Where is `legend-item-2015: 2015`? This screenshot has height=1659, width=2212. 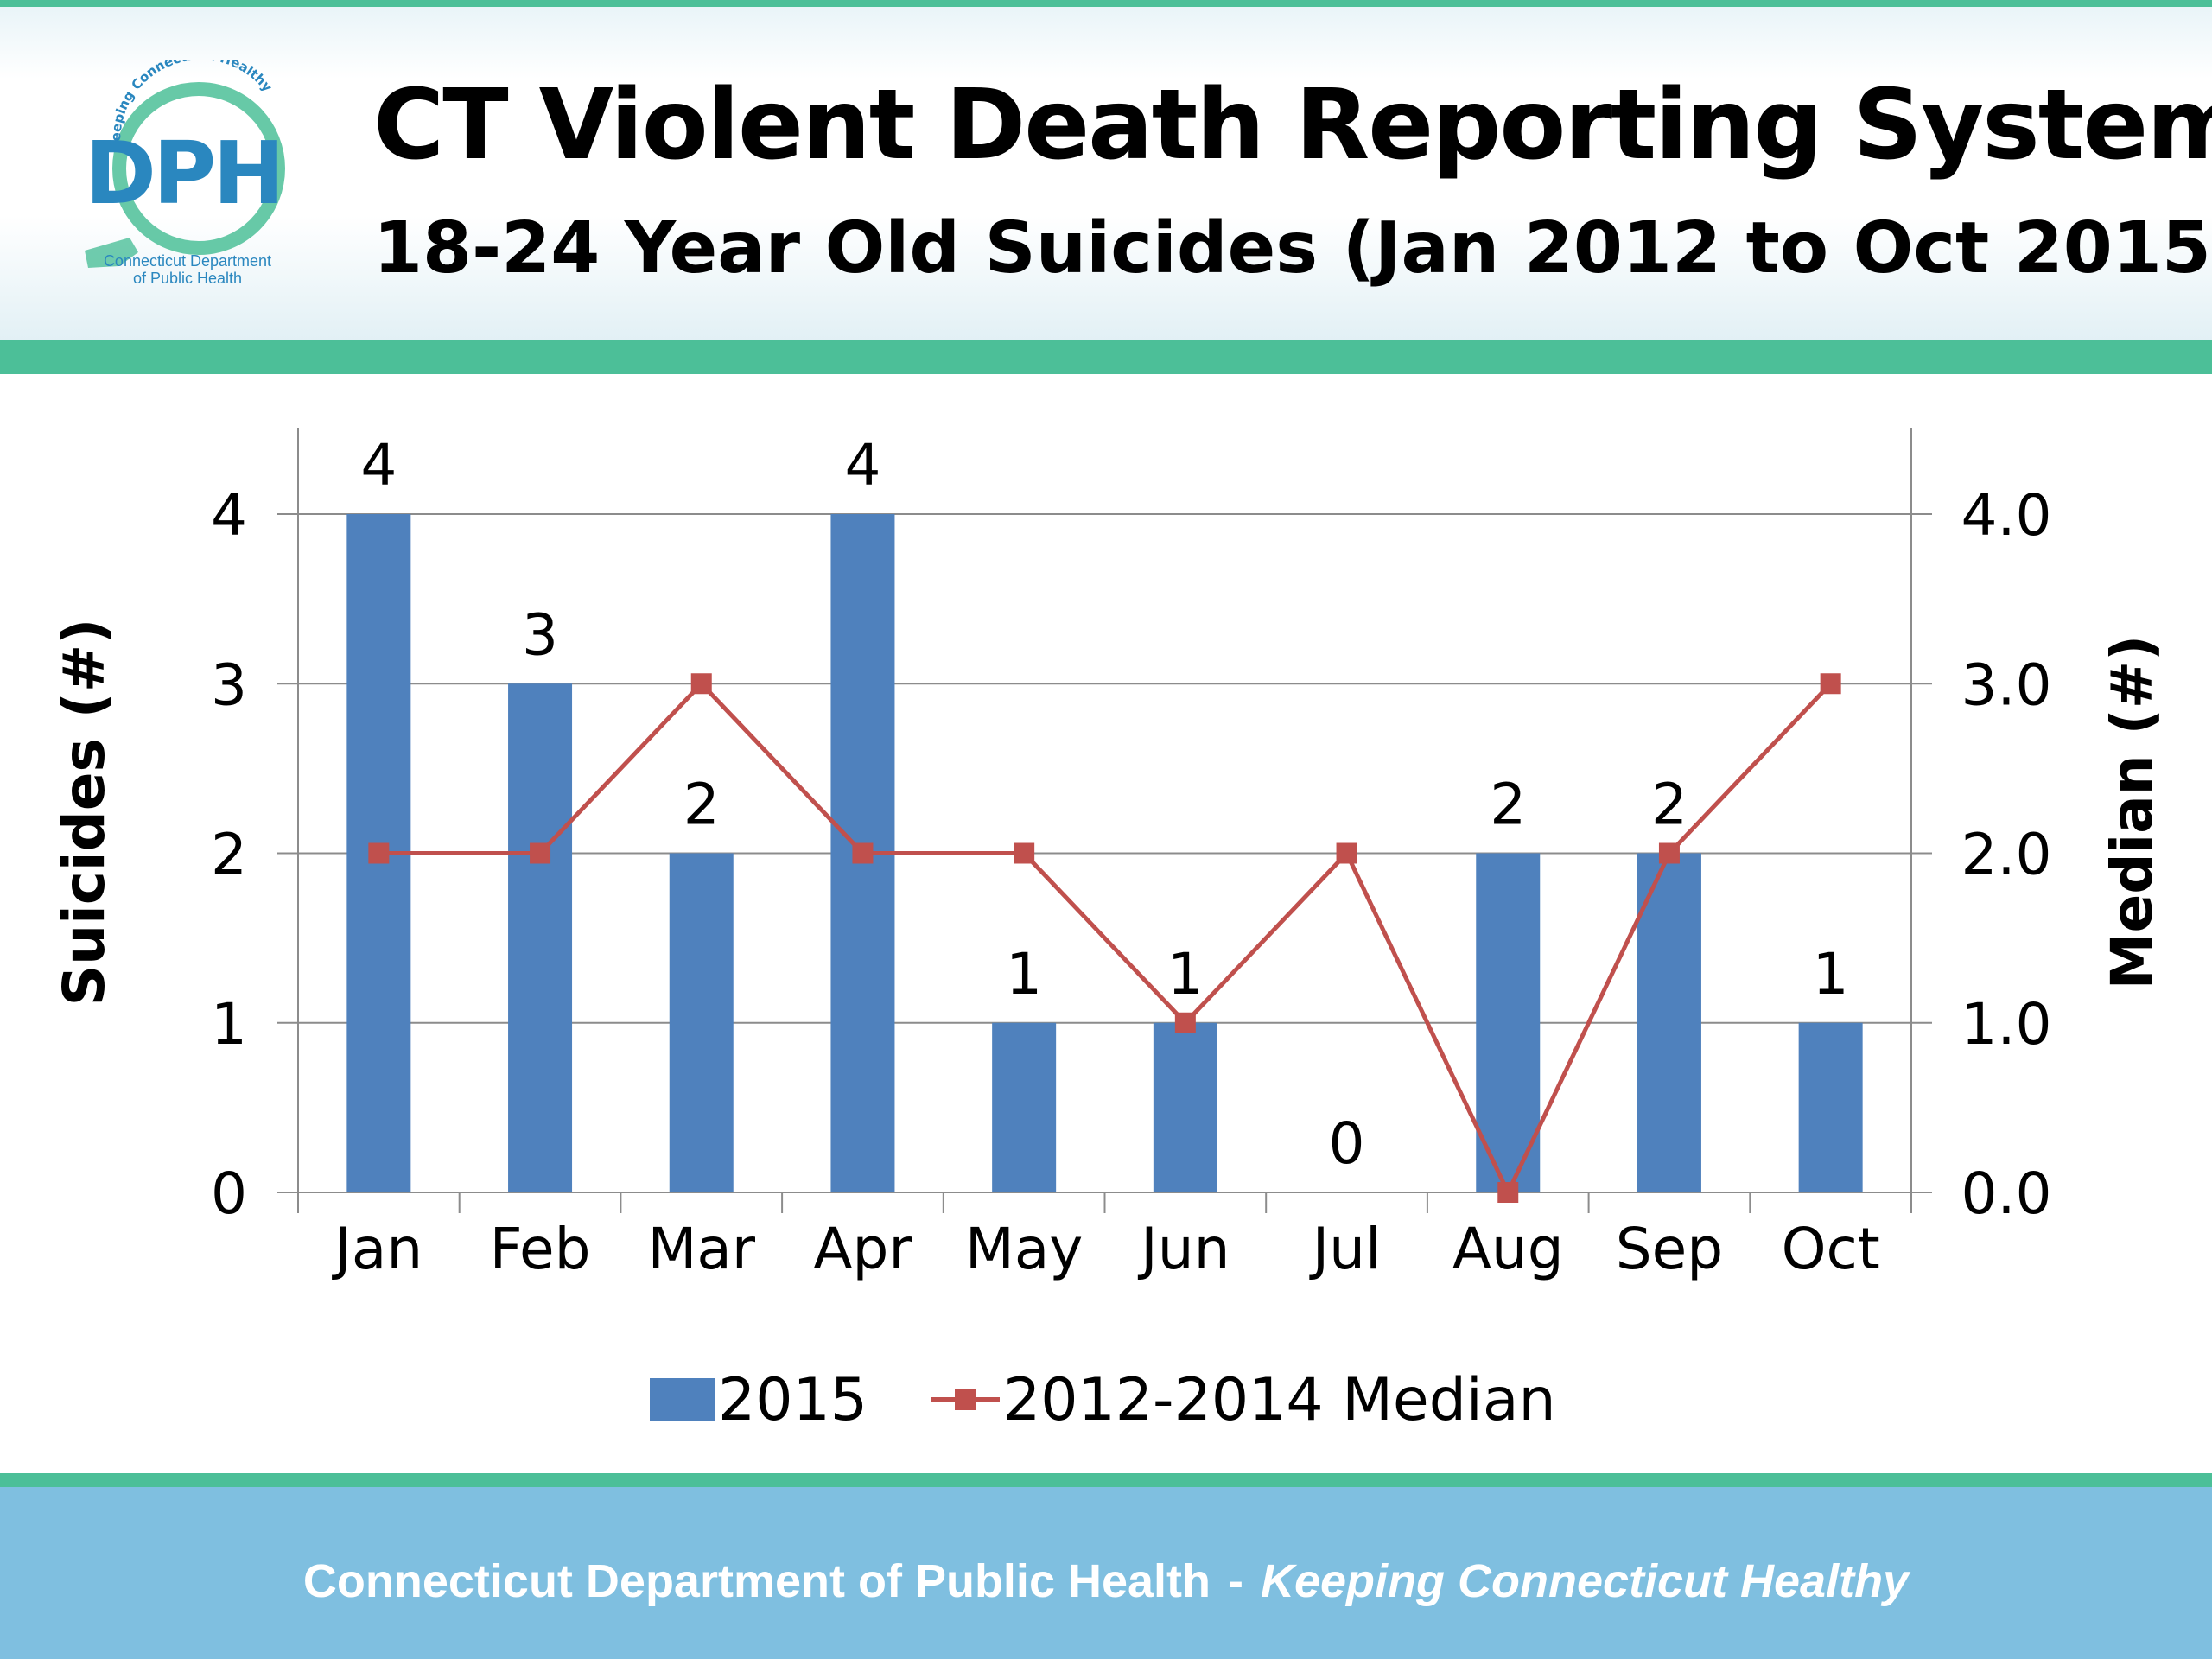 legend-item-2015: 2015 is located at coordinates (759, 1399).